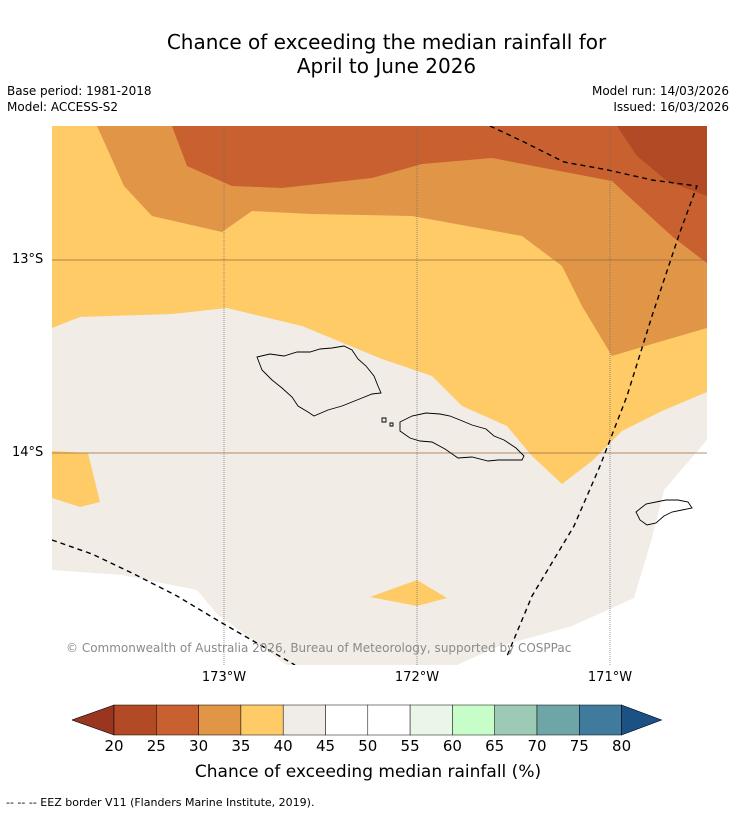 The height and width of the screenshot is (816, 736). Describe the element at coordinates (93, 720) in the screenshot. I see `colorbar-under-arrow` at that location.